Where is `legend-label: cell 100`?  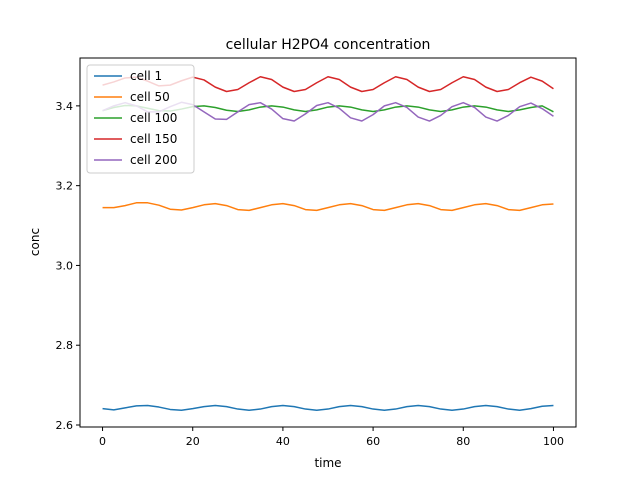 legend-label: cell 100 is located at coordinates (153, 118).